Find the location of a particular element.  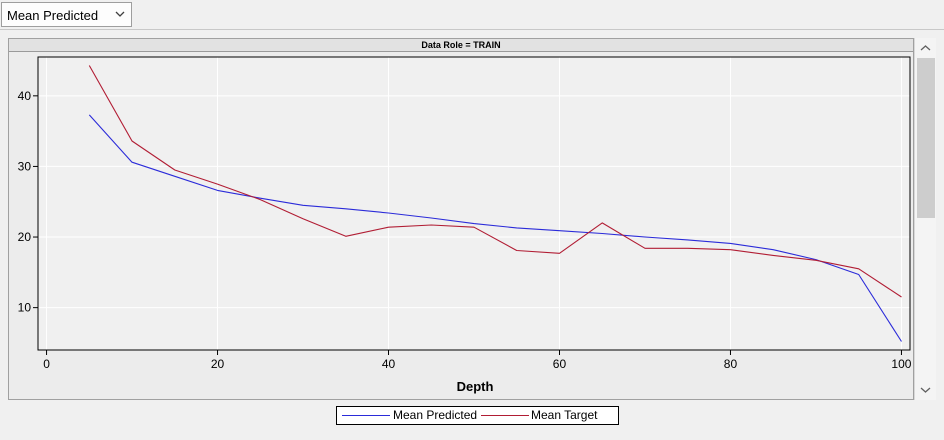

legend-swatch-mean-target is located at coordinates (505, 415).